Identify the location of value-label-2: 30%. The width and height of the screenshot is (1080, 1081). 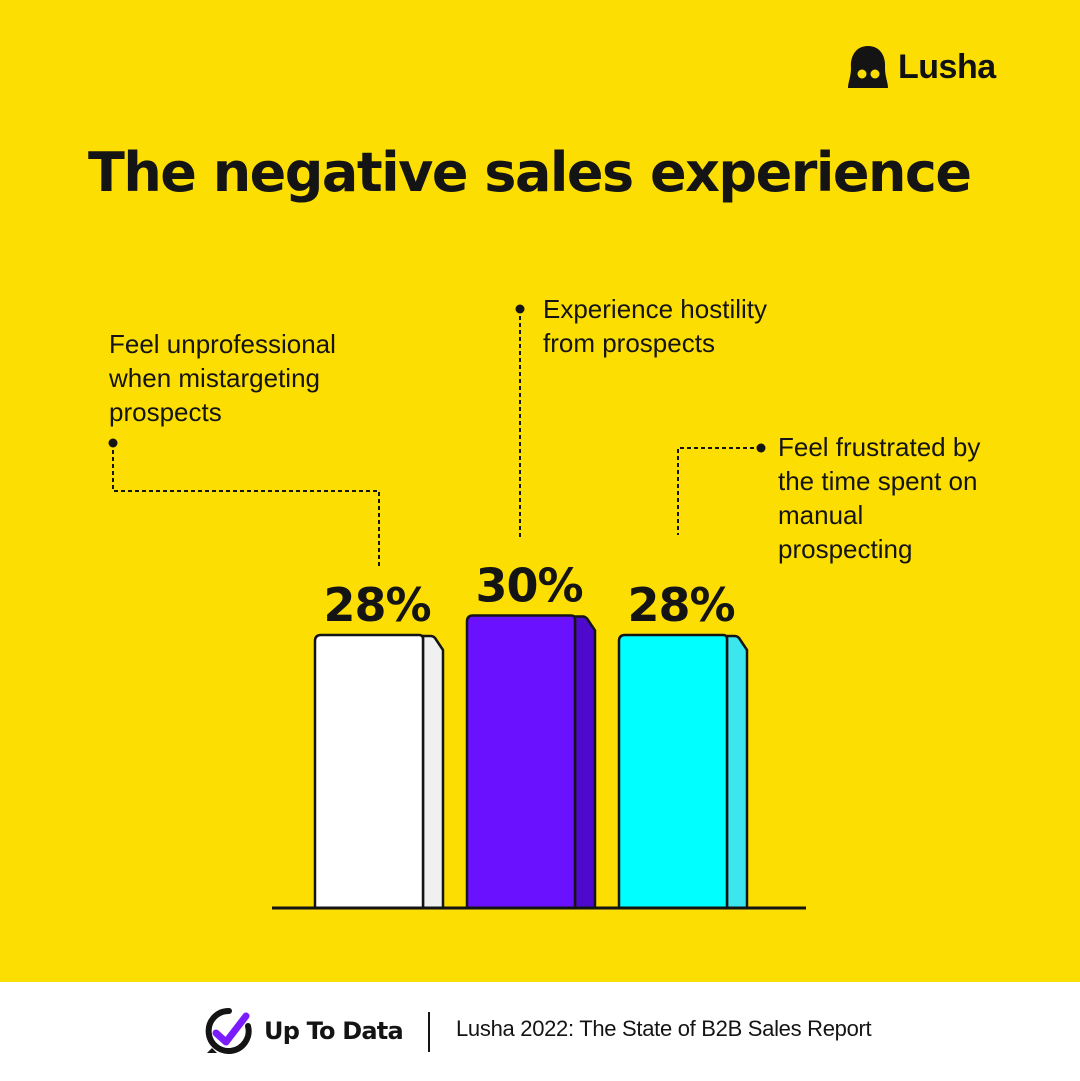
(528, 586).